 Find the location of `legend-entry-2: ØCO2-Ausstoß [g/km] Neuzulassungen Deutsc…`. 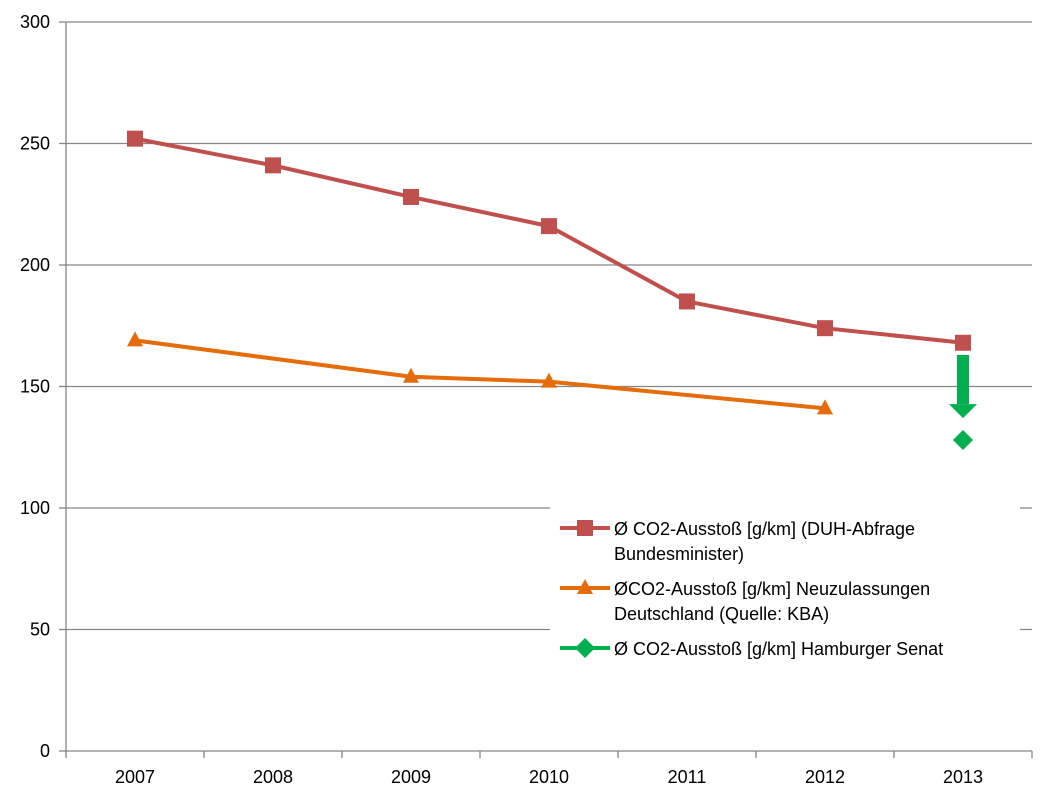

legend-entry-2: ØCO2-Ausstoß [g/km] Neuzulassungen Deutsc… is located at coordinates (745, 601).